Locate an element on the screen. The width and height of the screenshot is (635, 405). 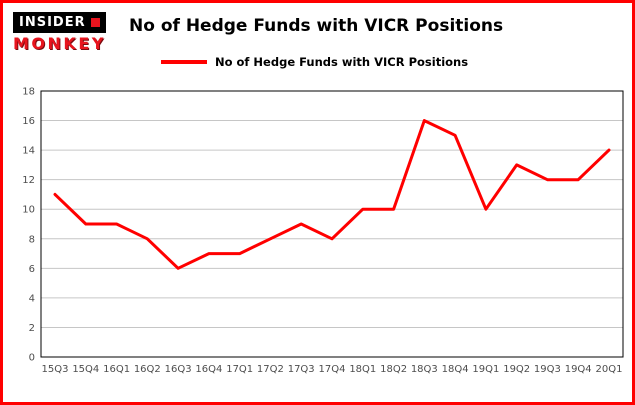
x-tick-label: 18Q4 is located at coordinates (455, 369).